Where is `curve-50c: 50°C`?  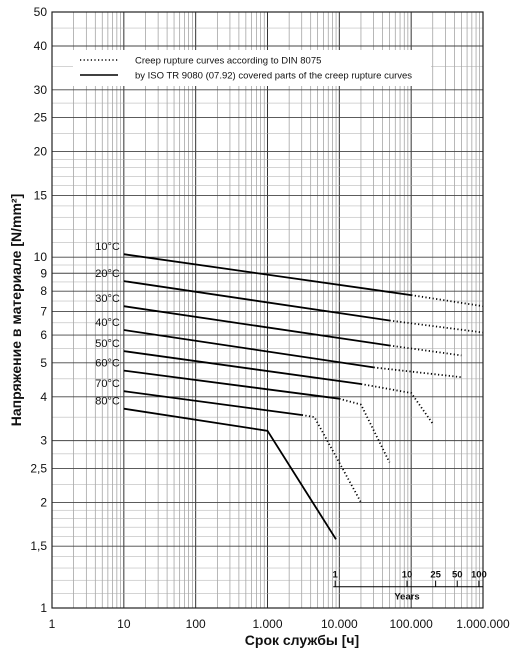
curve-50c: 50°C is located at coordinates (264, 381).